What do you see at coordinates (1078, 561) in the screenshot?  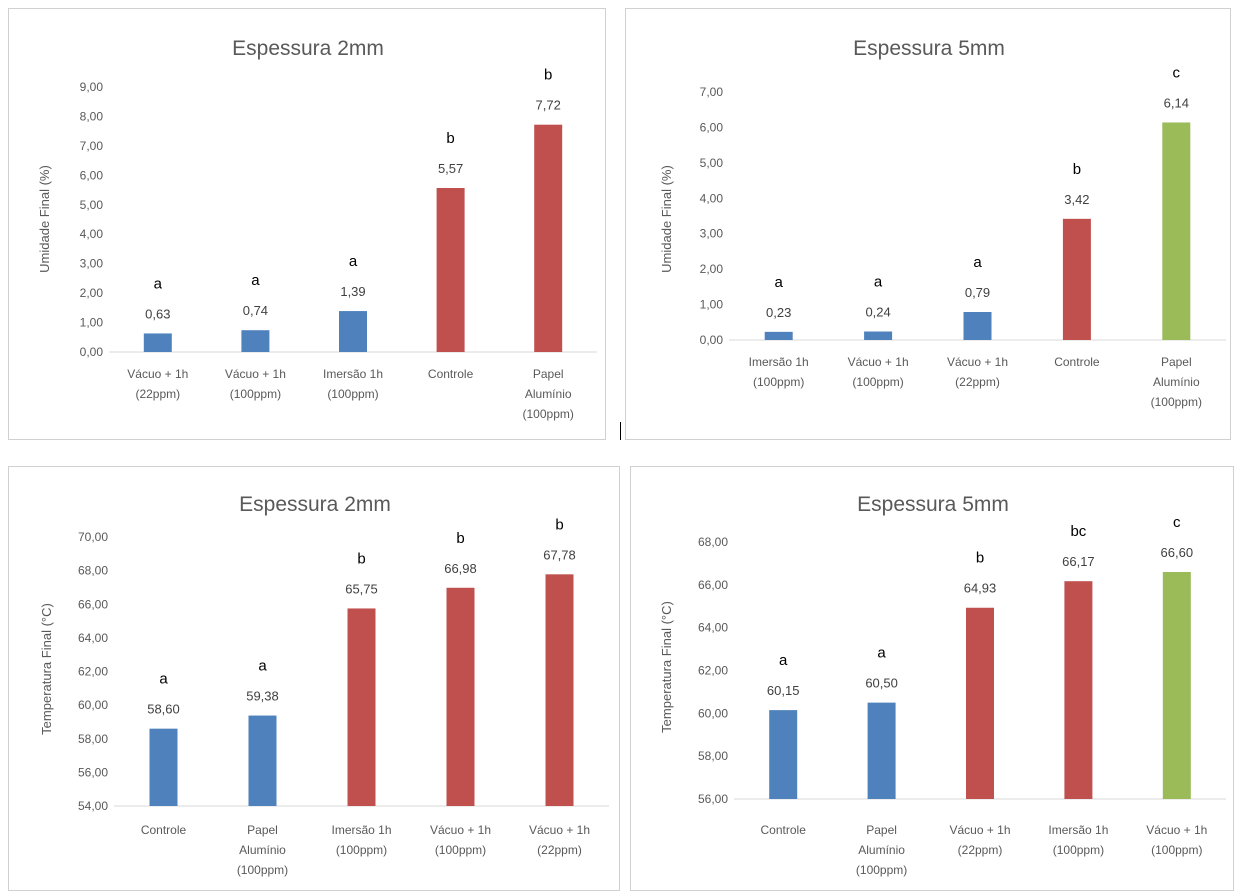 I see `data-label: 66,17` at bounding box center [1078, 561].